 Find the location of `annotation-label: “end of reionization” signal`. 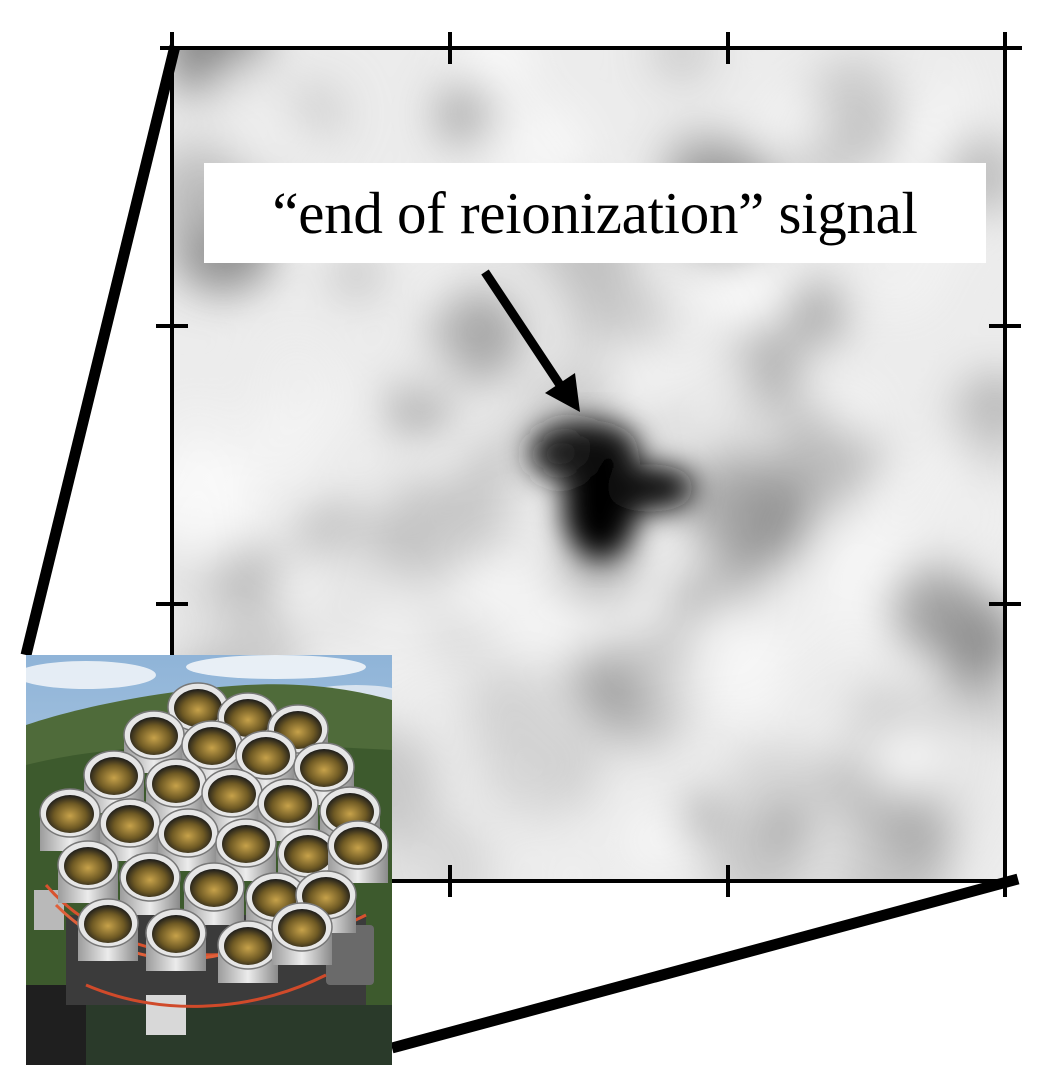

annotation-label: “end of reionization” signal is located at coordinates (595, 212).